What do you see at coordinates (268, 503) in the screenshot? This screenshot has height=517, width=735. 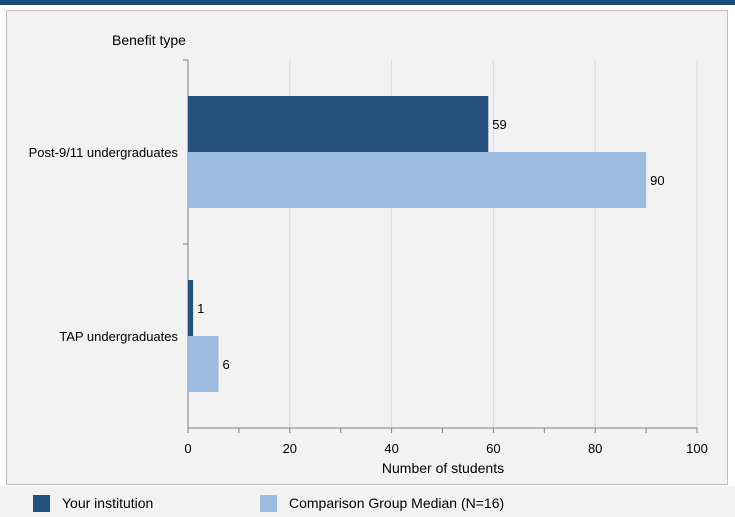 I see `legend-swatch-comparison-group` at bounding box center [268, 503].